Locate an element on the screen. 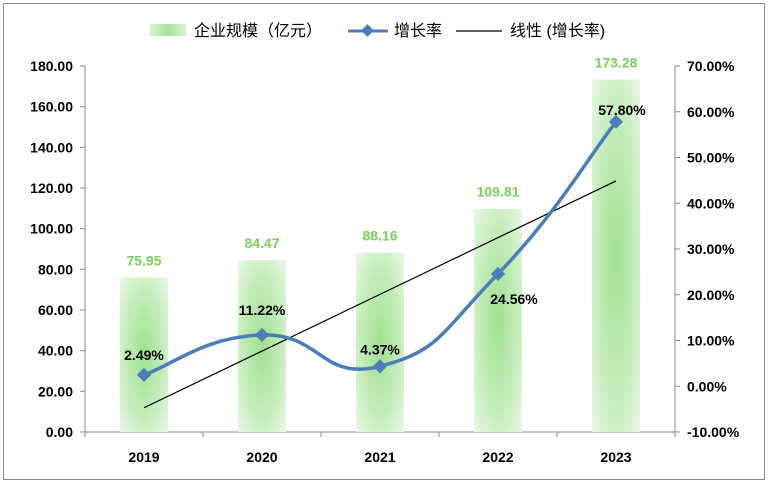 The image size is (770, 485). left-tick-label: 180.00 is located at coordinates (51, 66).